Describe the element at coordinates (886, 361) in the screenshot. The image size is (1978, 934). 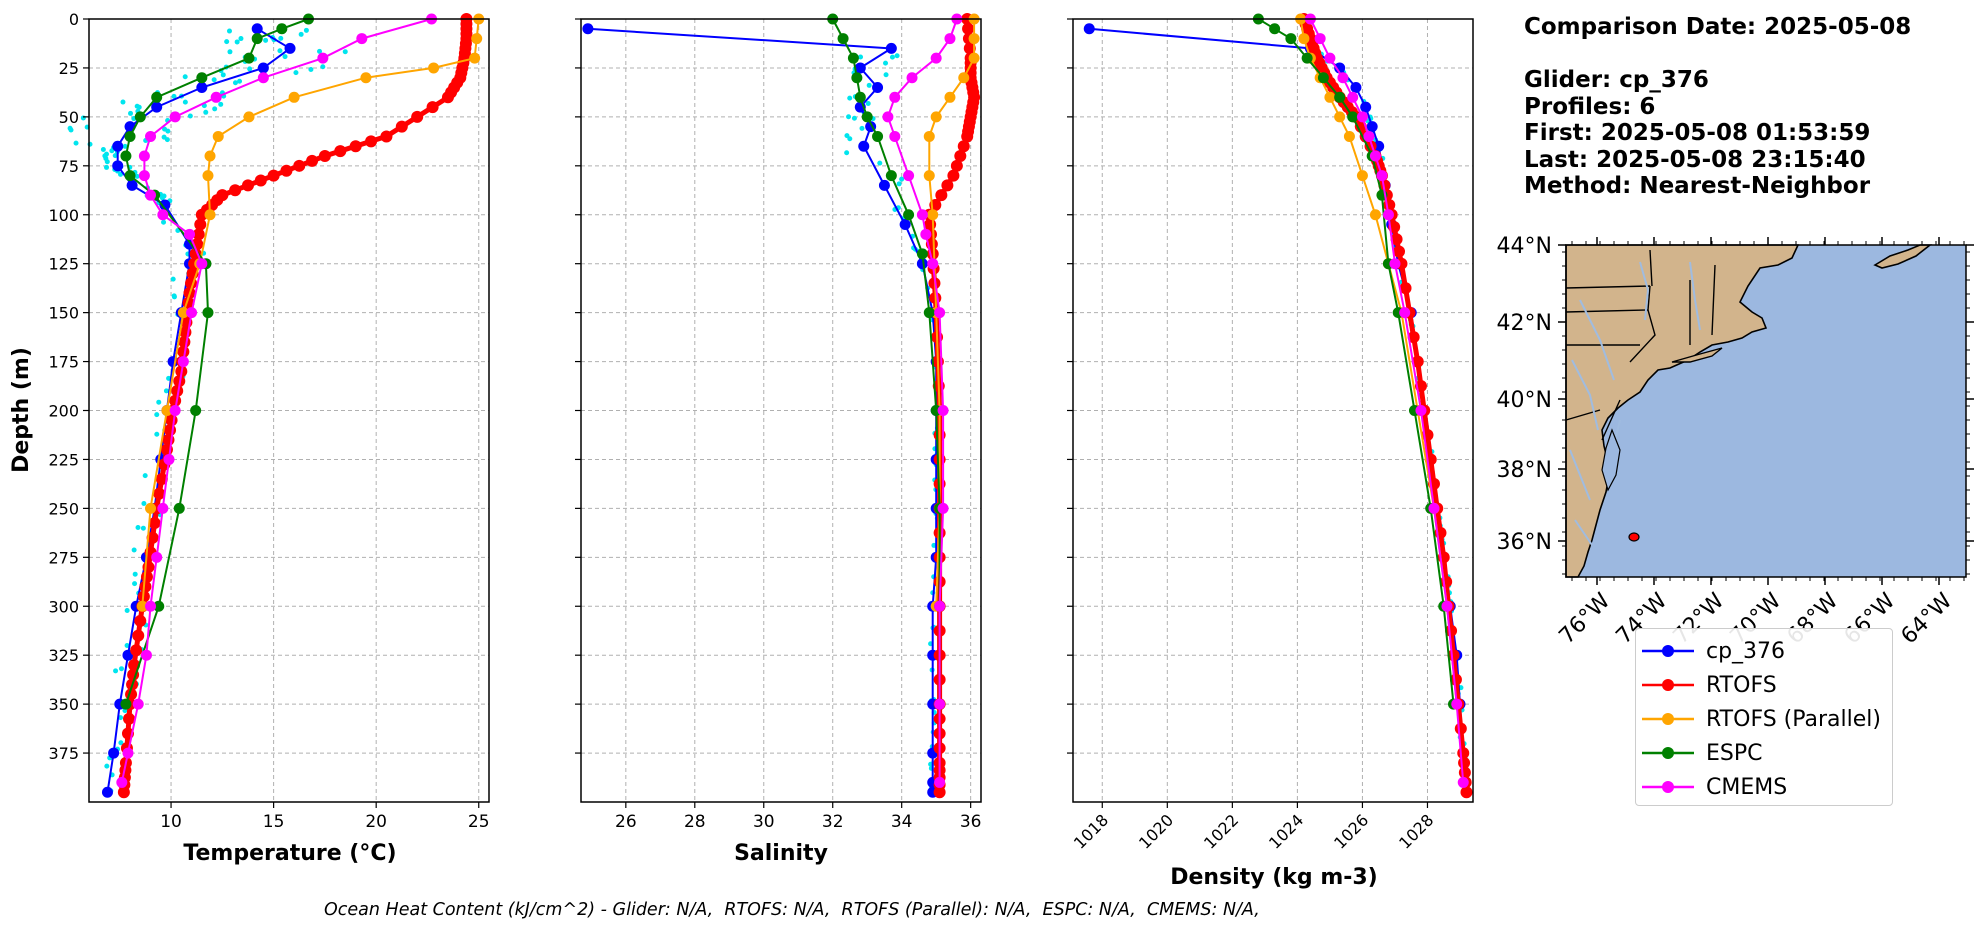
I see `salinity-series-espc` at that location.